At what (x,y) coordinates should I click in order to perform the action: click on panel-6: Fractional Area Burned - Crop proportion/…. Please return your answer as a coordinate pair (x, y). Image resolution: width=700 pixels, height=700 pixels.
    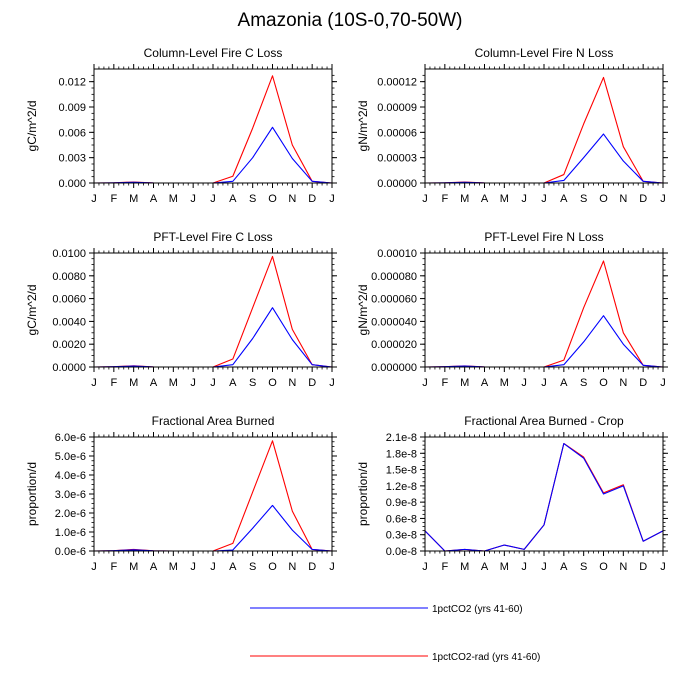
    Looking at the image, I should click on (512, 493).